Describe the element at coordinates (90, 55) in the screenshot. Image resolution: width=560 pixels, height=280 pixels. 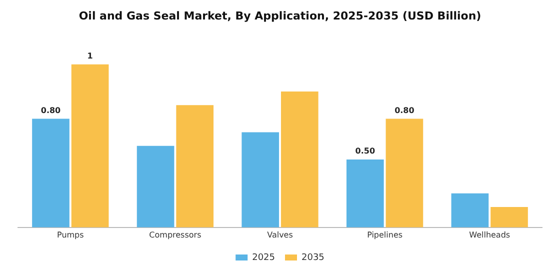
I see `data-label: 1` at that location.